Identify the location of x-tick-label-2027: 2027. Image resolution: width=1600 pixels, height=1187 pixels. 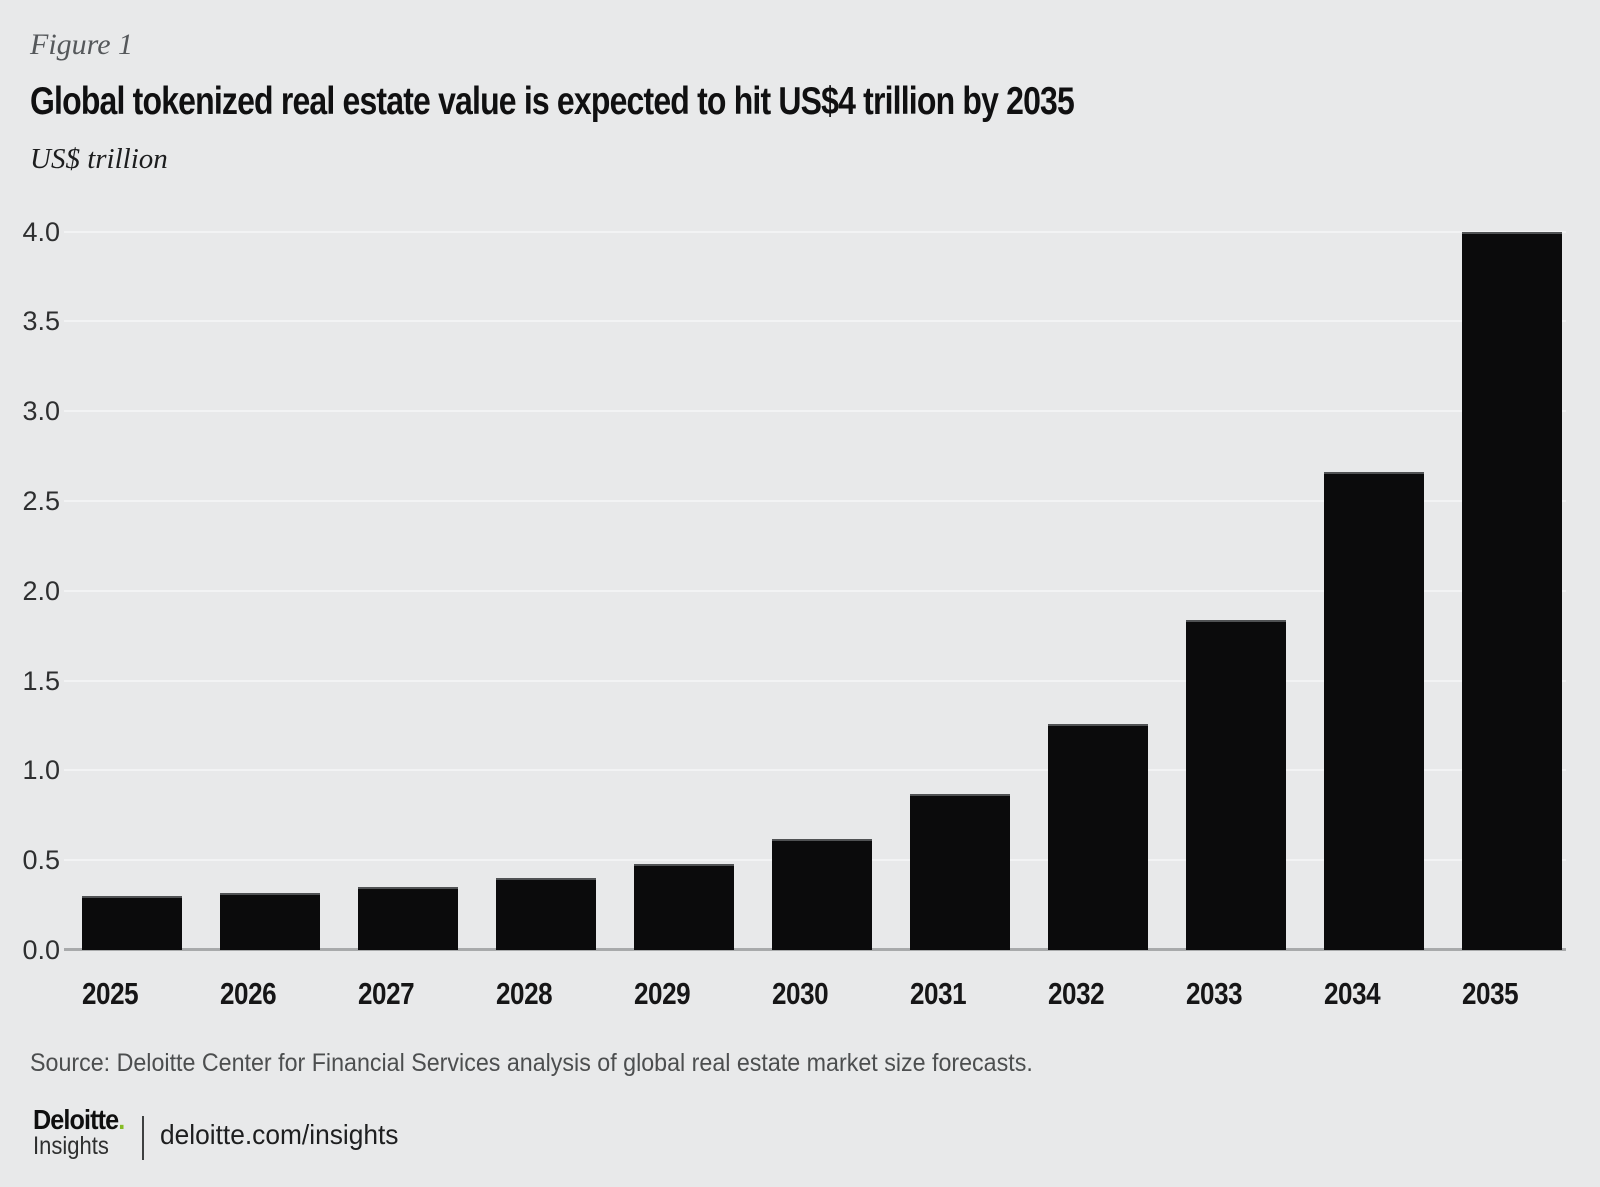
(386, 993).